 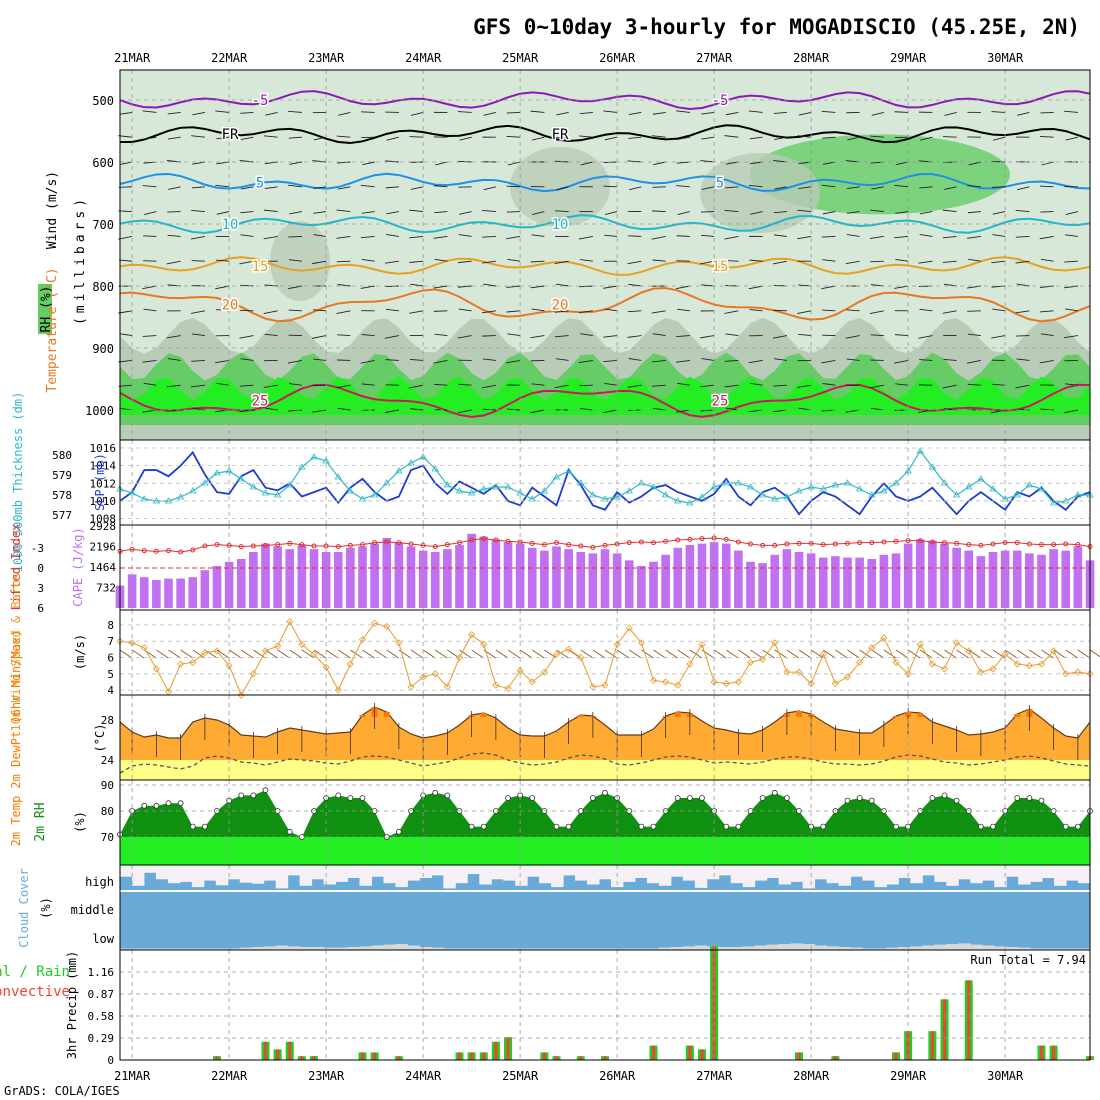 I want to click on date-label-bottom: 22MAR, so click(x=229, y=1076).